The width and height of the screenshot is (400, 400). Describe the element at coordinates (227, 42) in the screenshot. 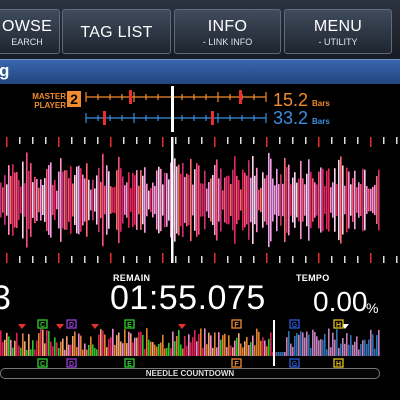

I see `info-button-sublabel: - LINK INFO` at that location.